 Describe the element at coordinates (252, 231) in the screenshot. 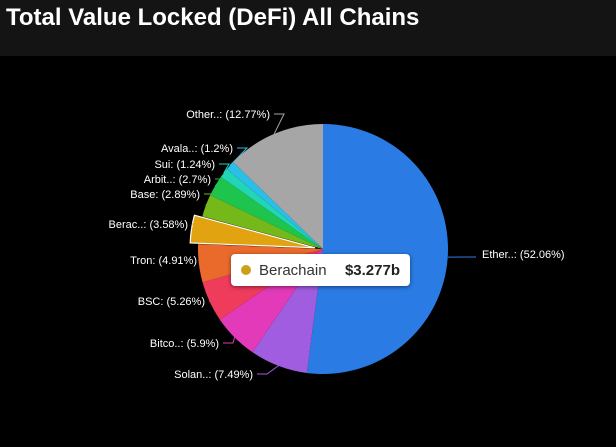

I see `pie-slice-berac` at that location.